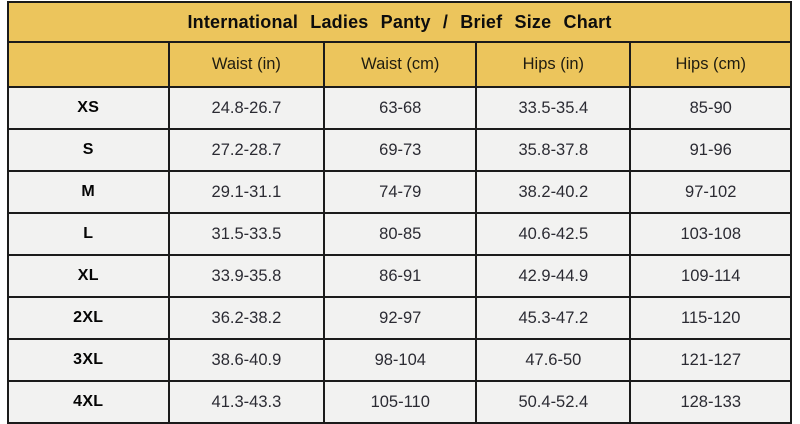 Image resolution: width=800 pixels, height=424 pixels. I want to click on table-row: 2XL 36.2-38.2 92-97 45.3-47.2 115-120, so click(399, 318).